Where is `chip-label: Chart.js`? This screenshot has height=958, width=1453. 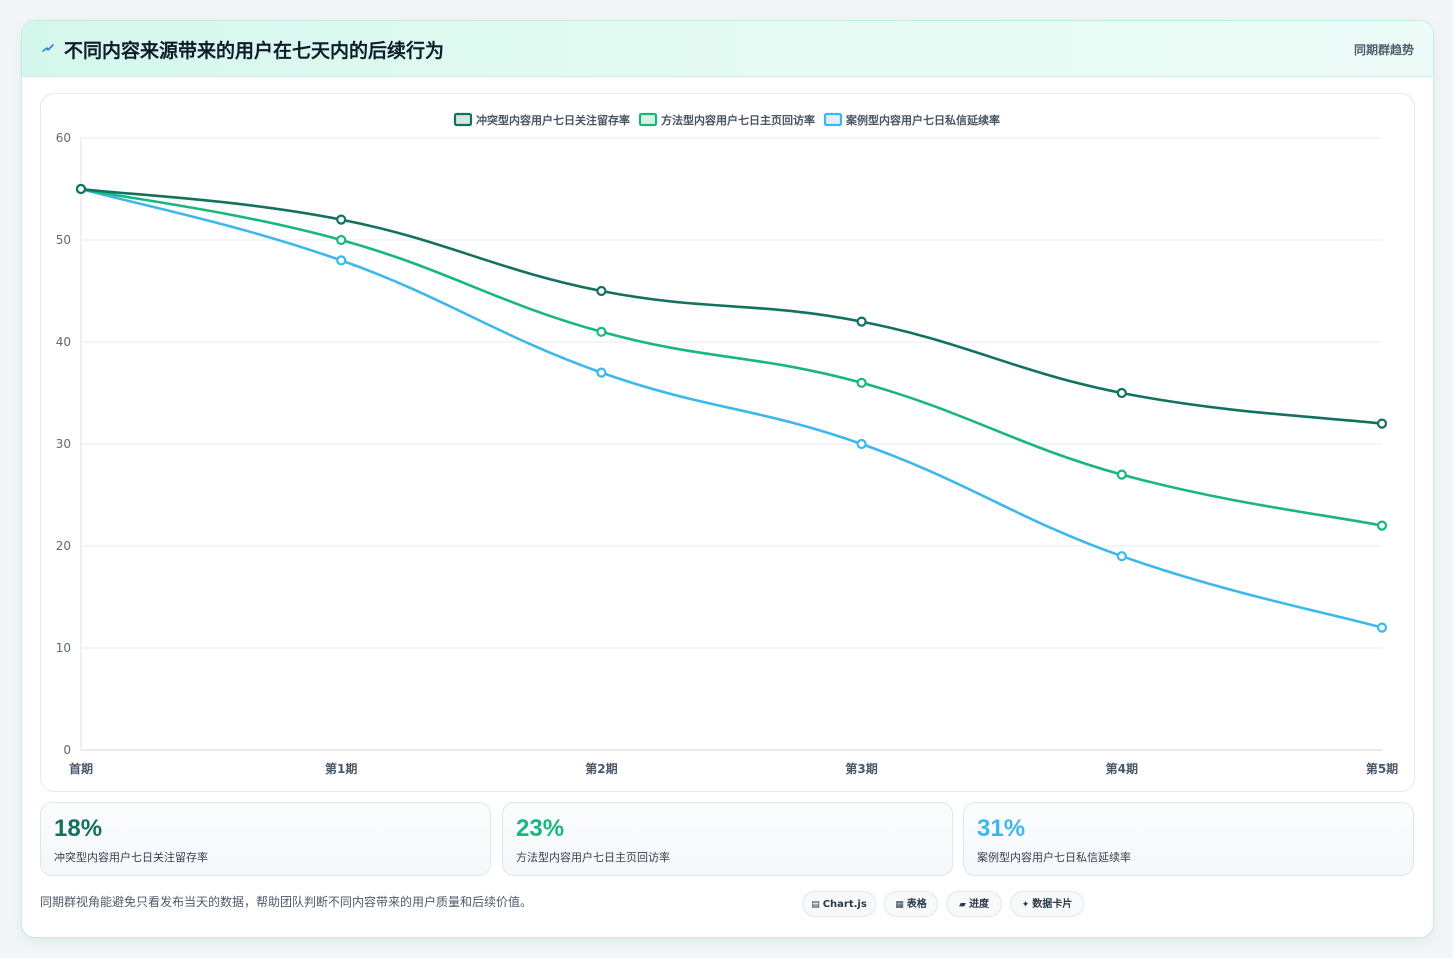
chip-label: Chart.js is located at coordinates (844, 904).